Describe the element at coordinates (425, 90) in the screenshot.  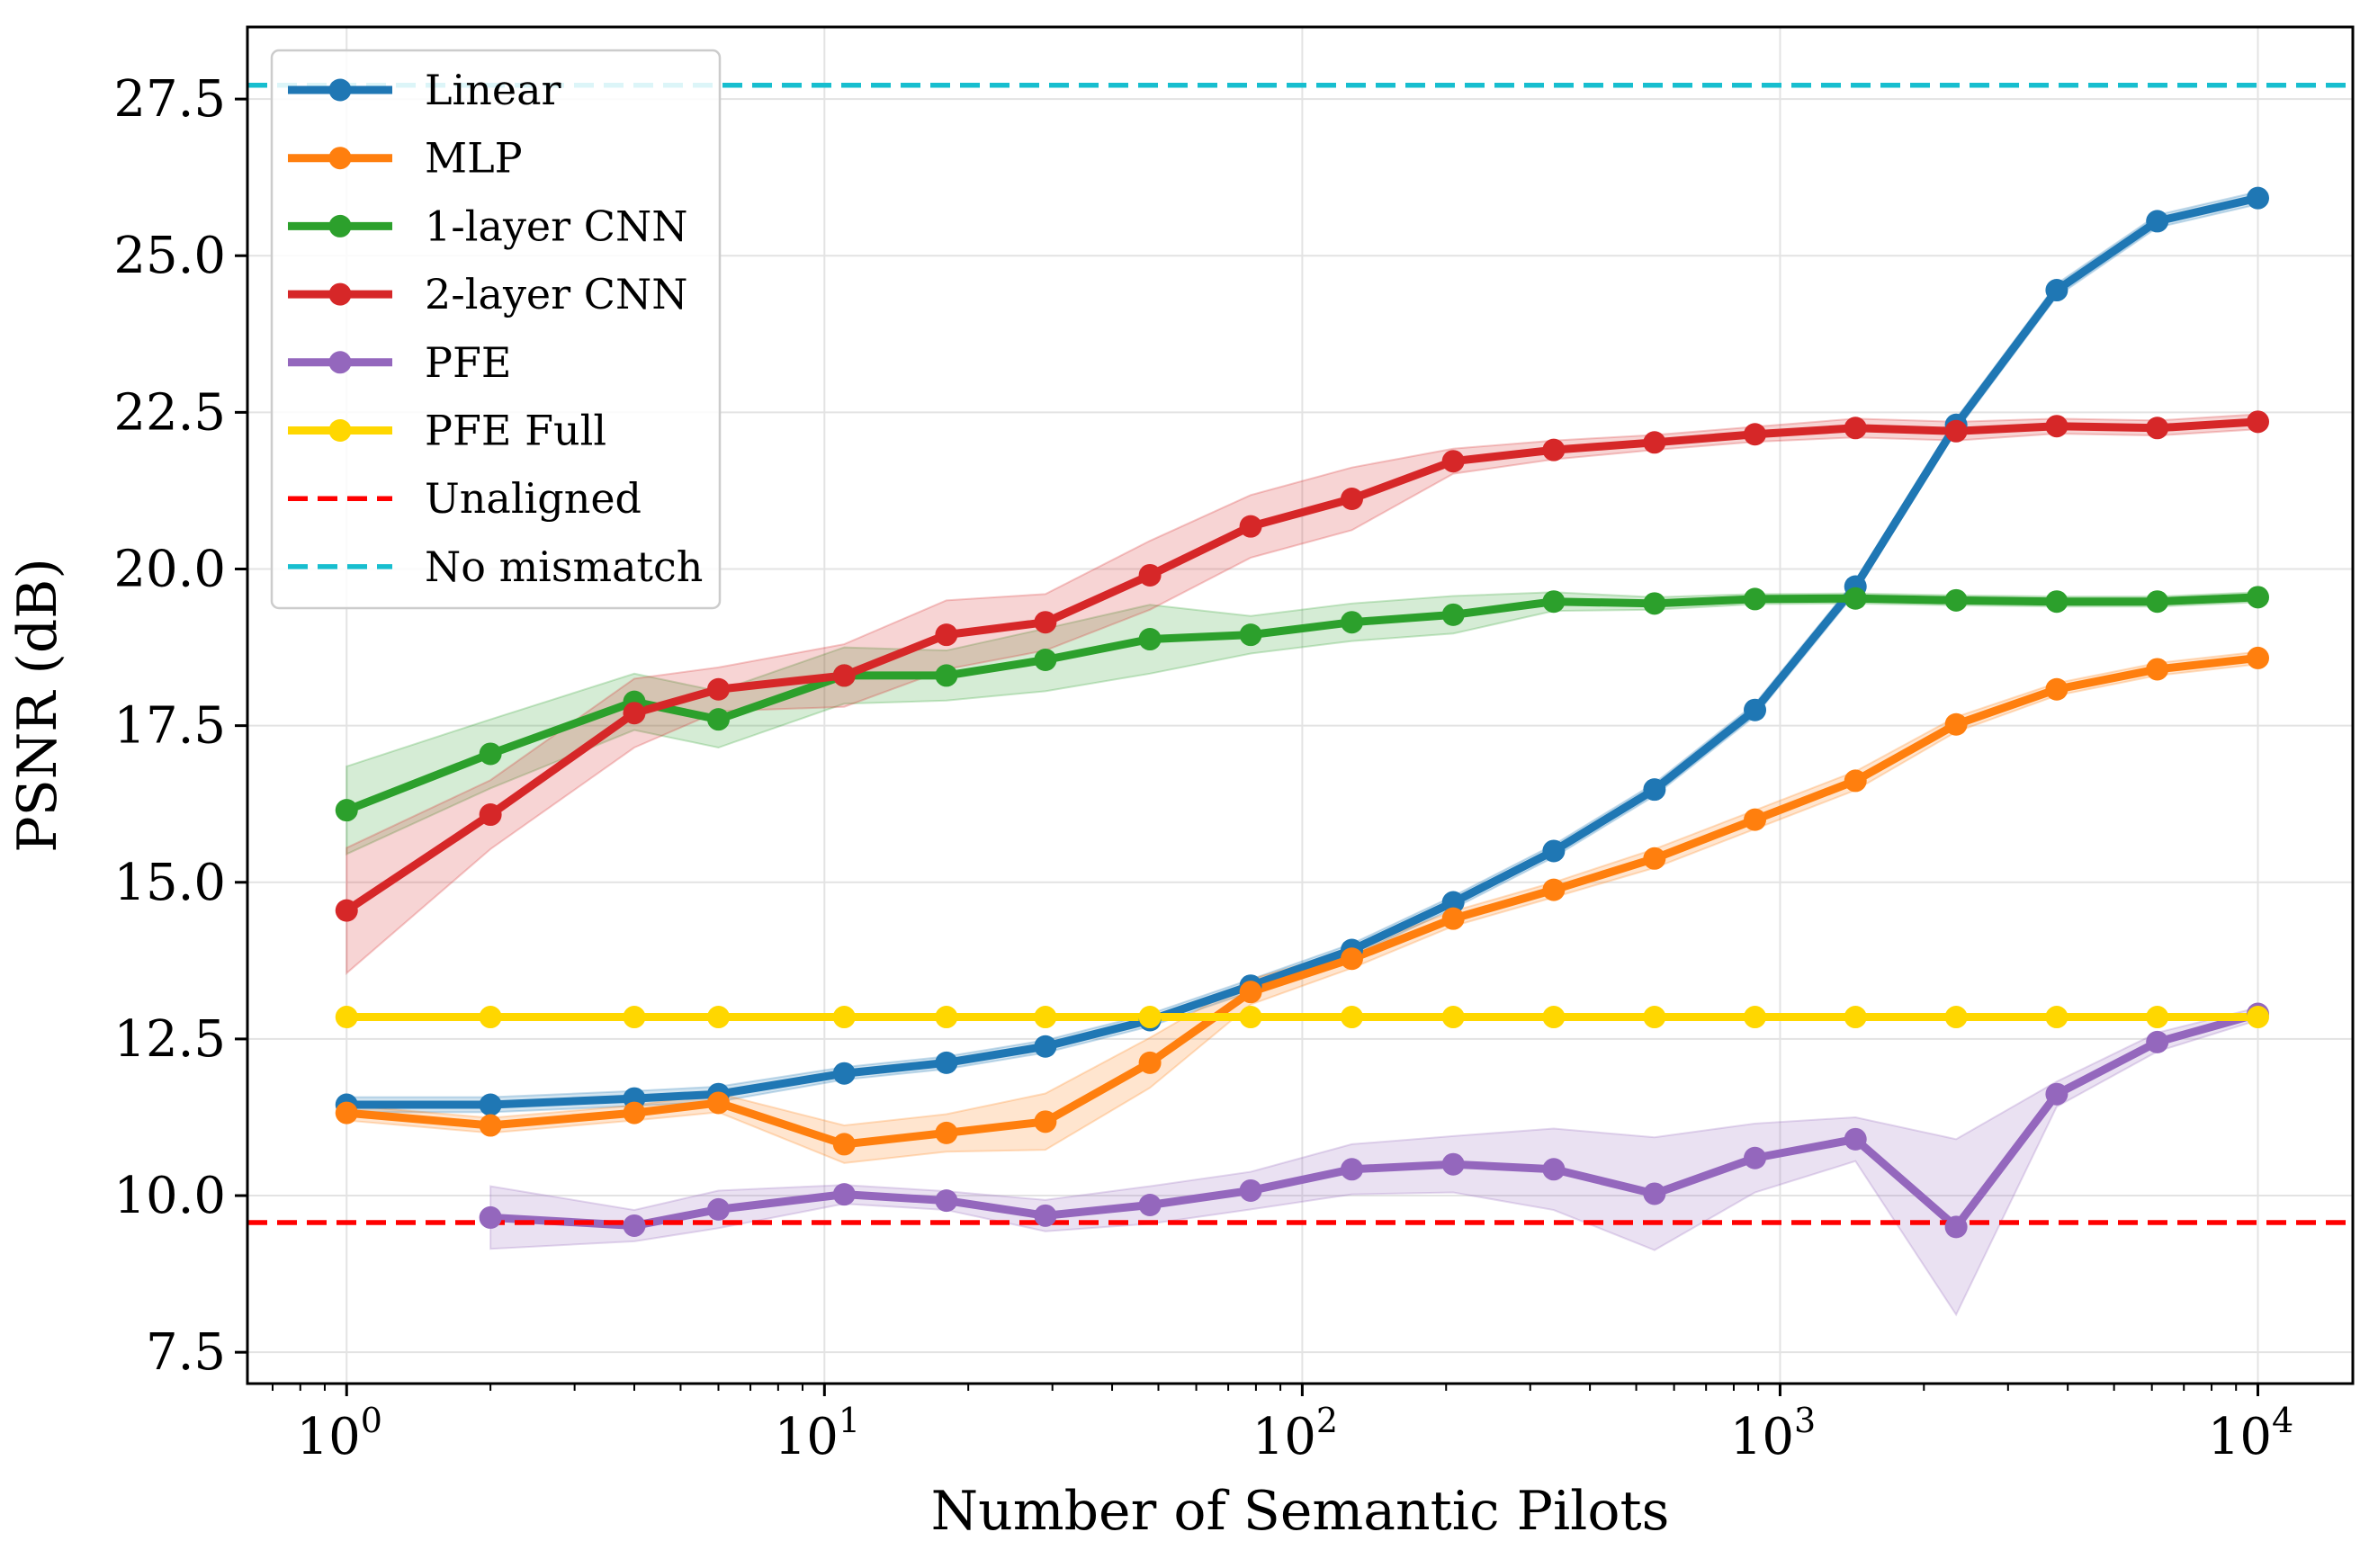
I see `legend-item-linear: Linear` at that location.